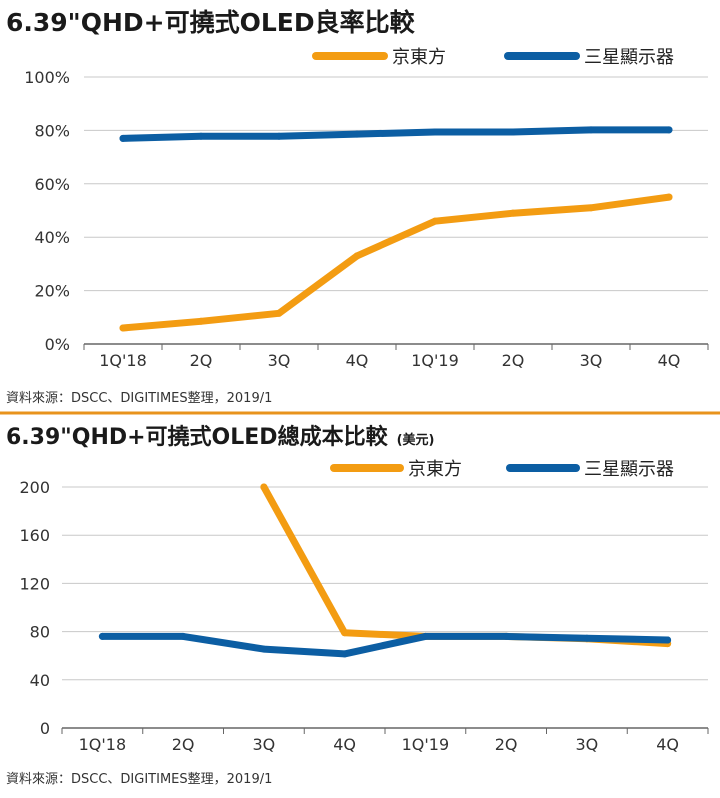 This screenshot has width=720, height=798. What do you see at coordinates (45, 728) in the screenshot?
I see `y-tick-label: 0` at bounding box center [45, 728].